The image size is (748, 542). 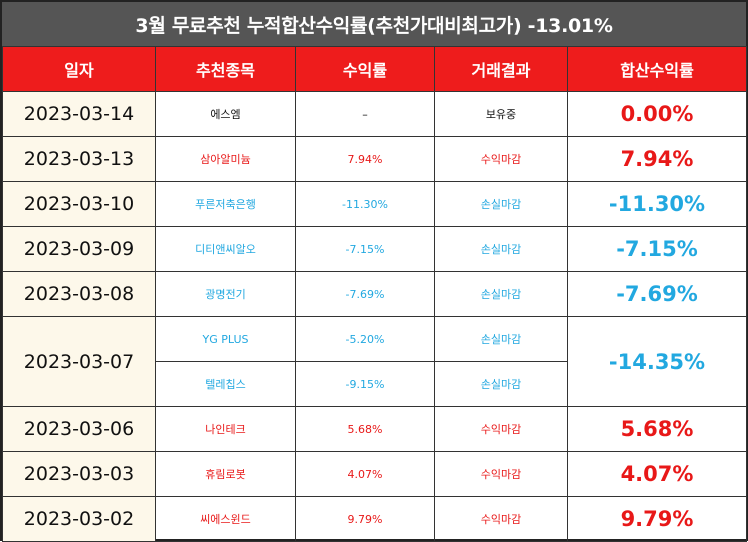 I want to click on return-cell: -7.69%, so click(x=365, y=294).